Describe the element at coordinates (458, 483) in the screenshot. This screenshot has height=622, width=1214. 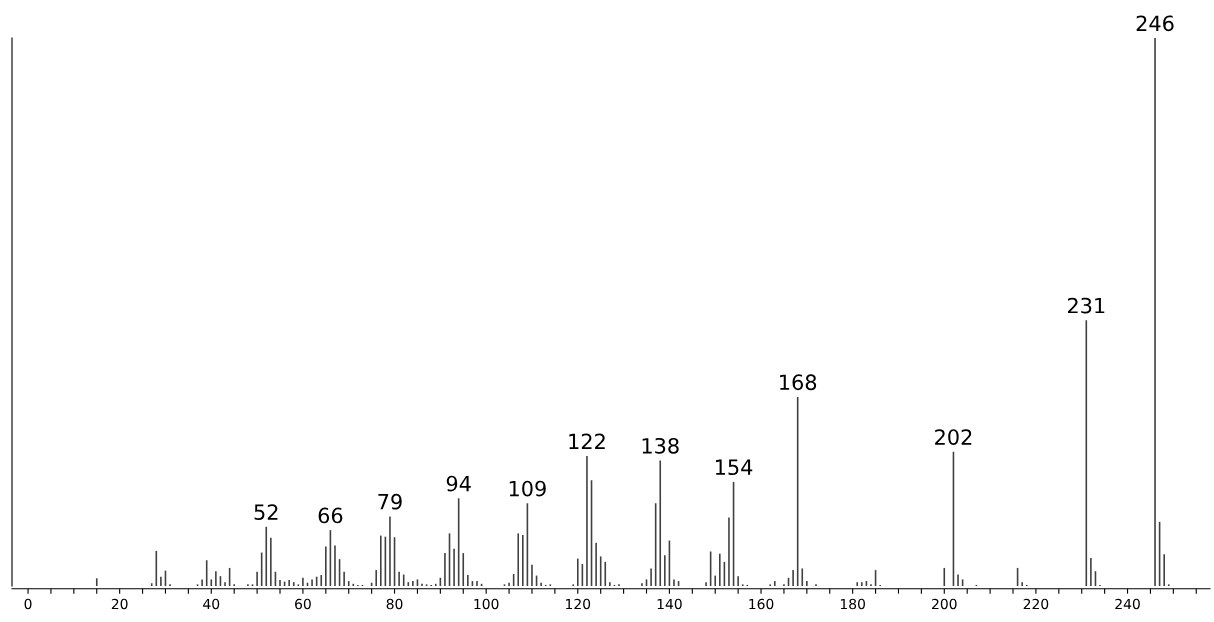
I see `annotation: 94` at that location.